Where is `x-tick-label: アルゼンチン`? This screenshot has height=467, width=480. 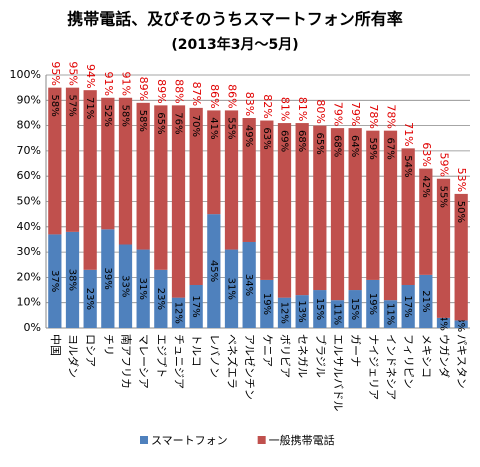 x-tick-label: アルゼンチン is located at coordinates (249, 367).